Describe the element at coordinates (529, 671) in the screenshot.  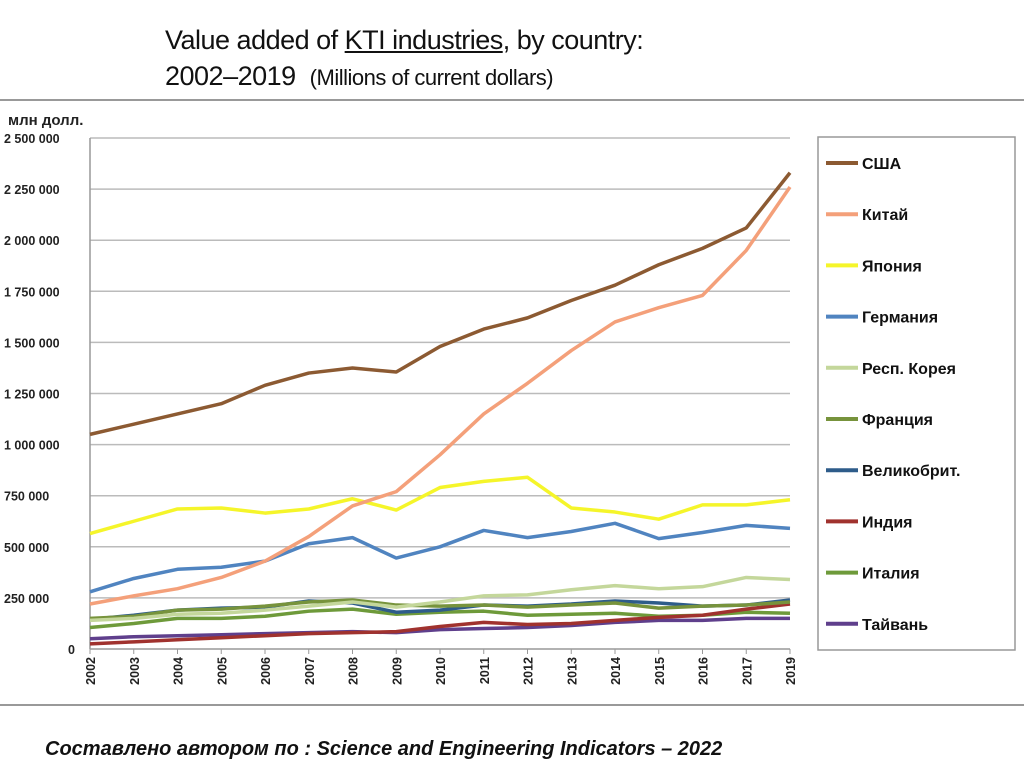
I see `x-tick-label: 2012` at that location.